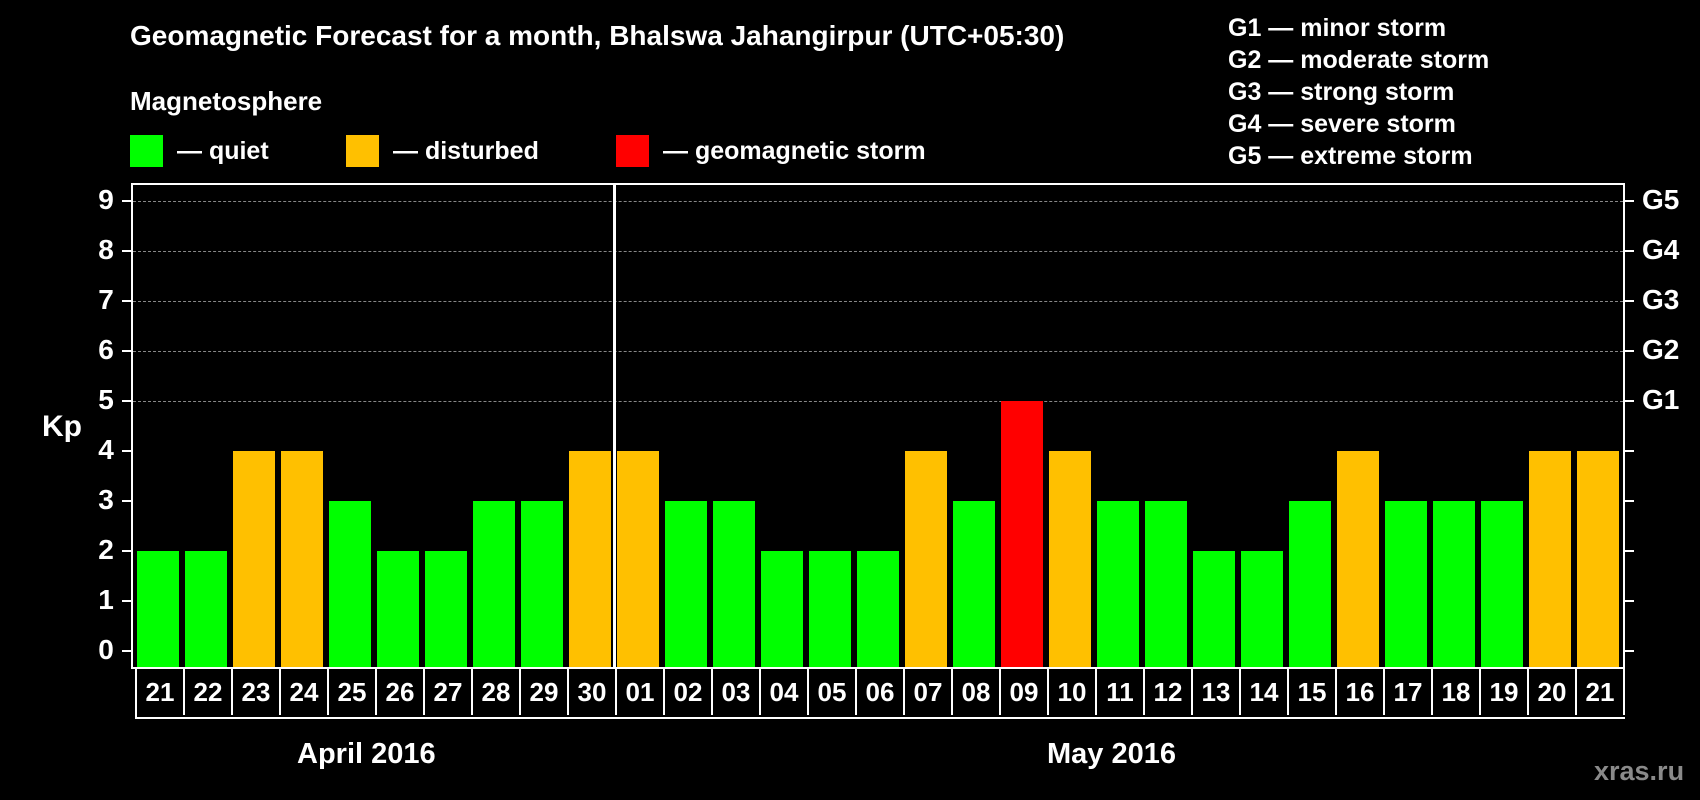 The image size is (1700, 800). What do you see at coordinates (1661, 349) in the screenshot?
I see `g-scale-label: G2` at bounding box center [1661, 349].